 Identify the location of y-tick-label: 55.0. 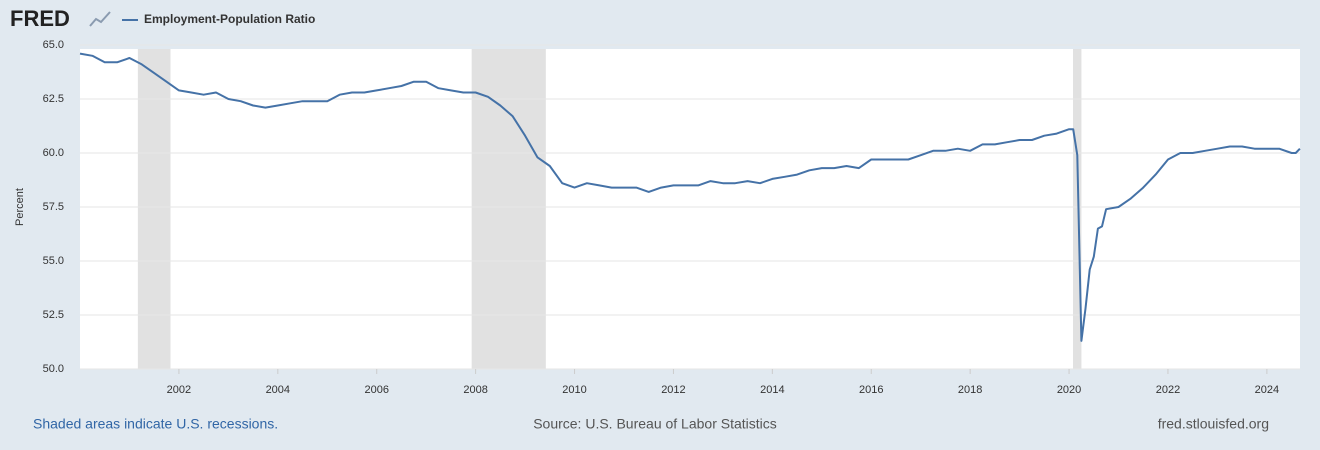
(53, 261).